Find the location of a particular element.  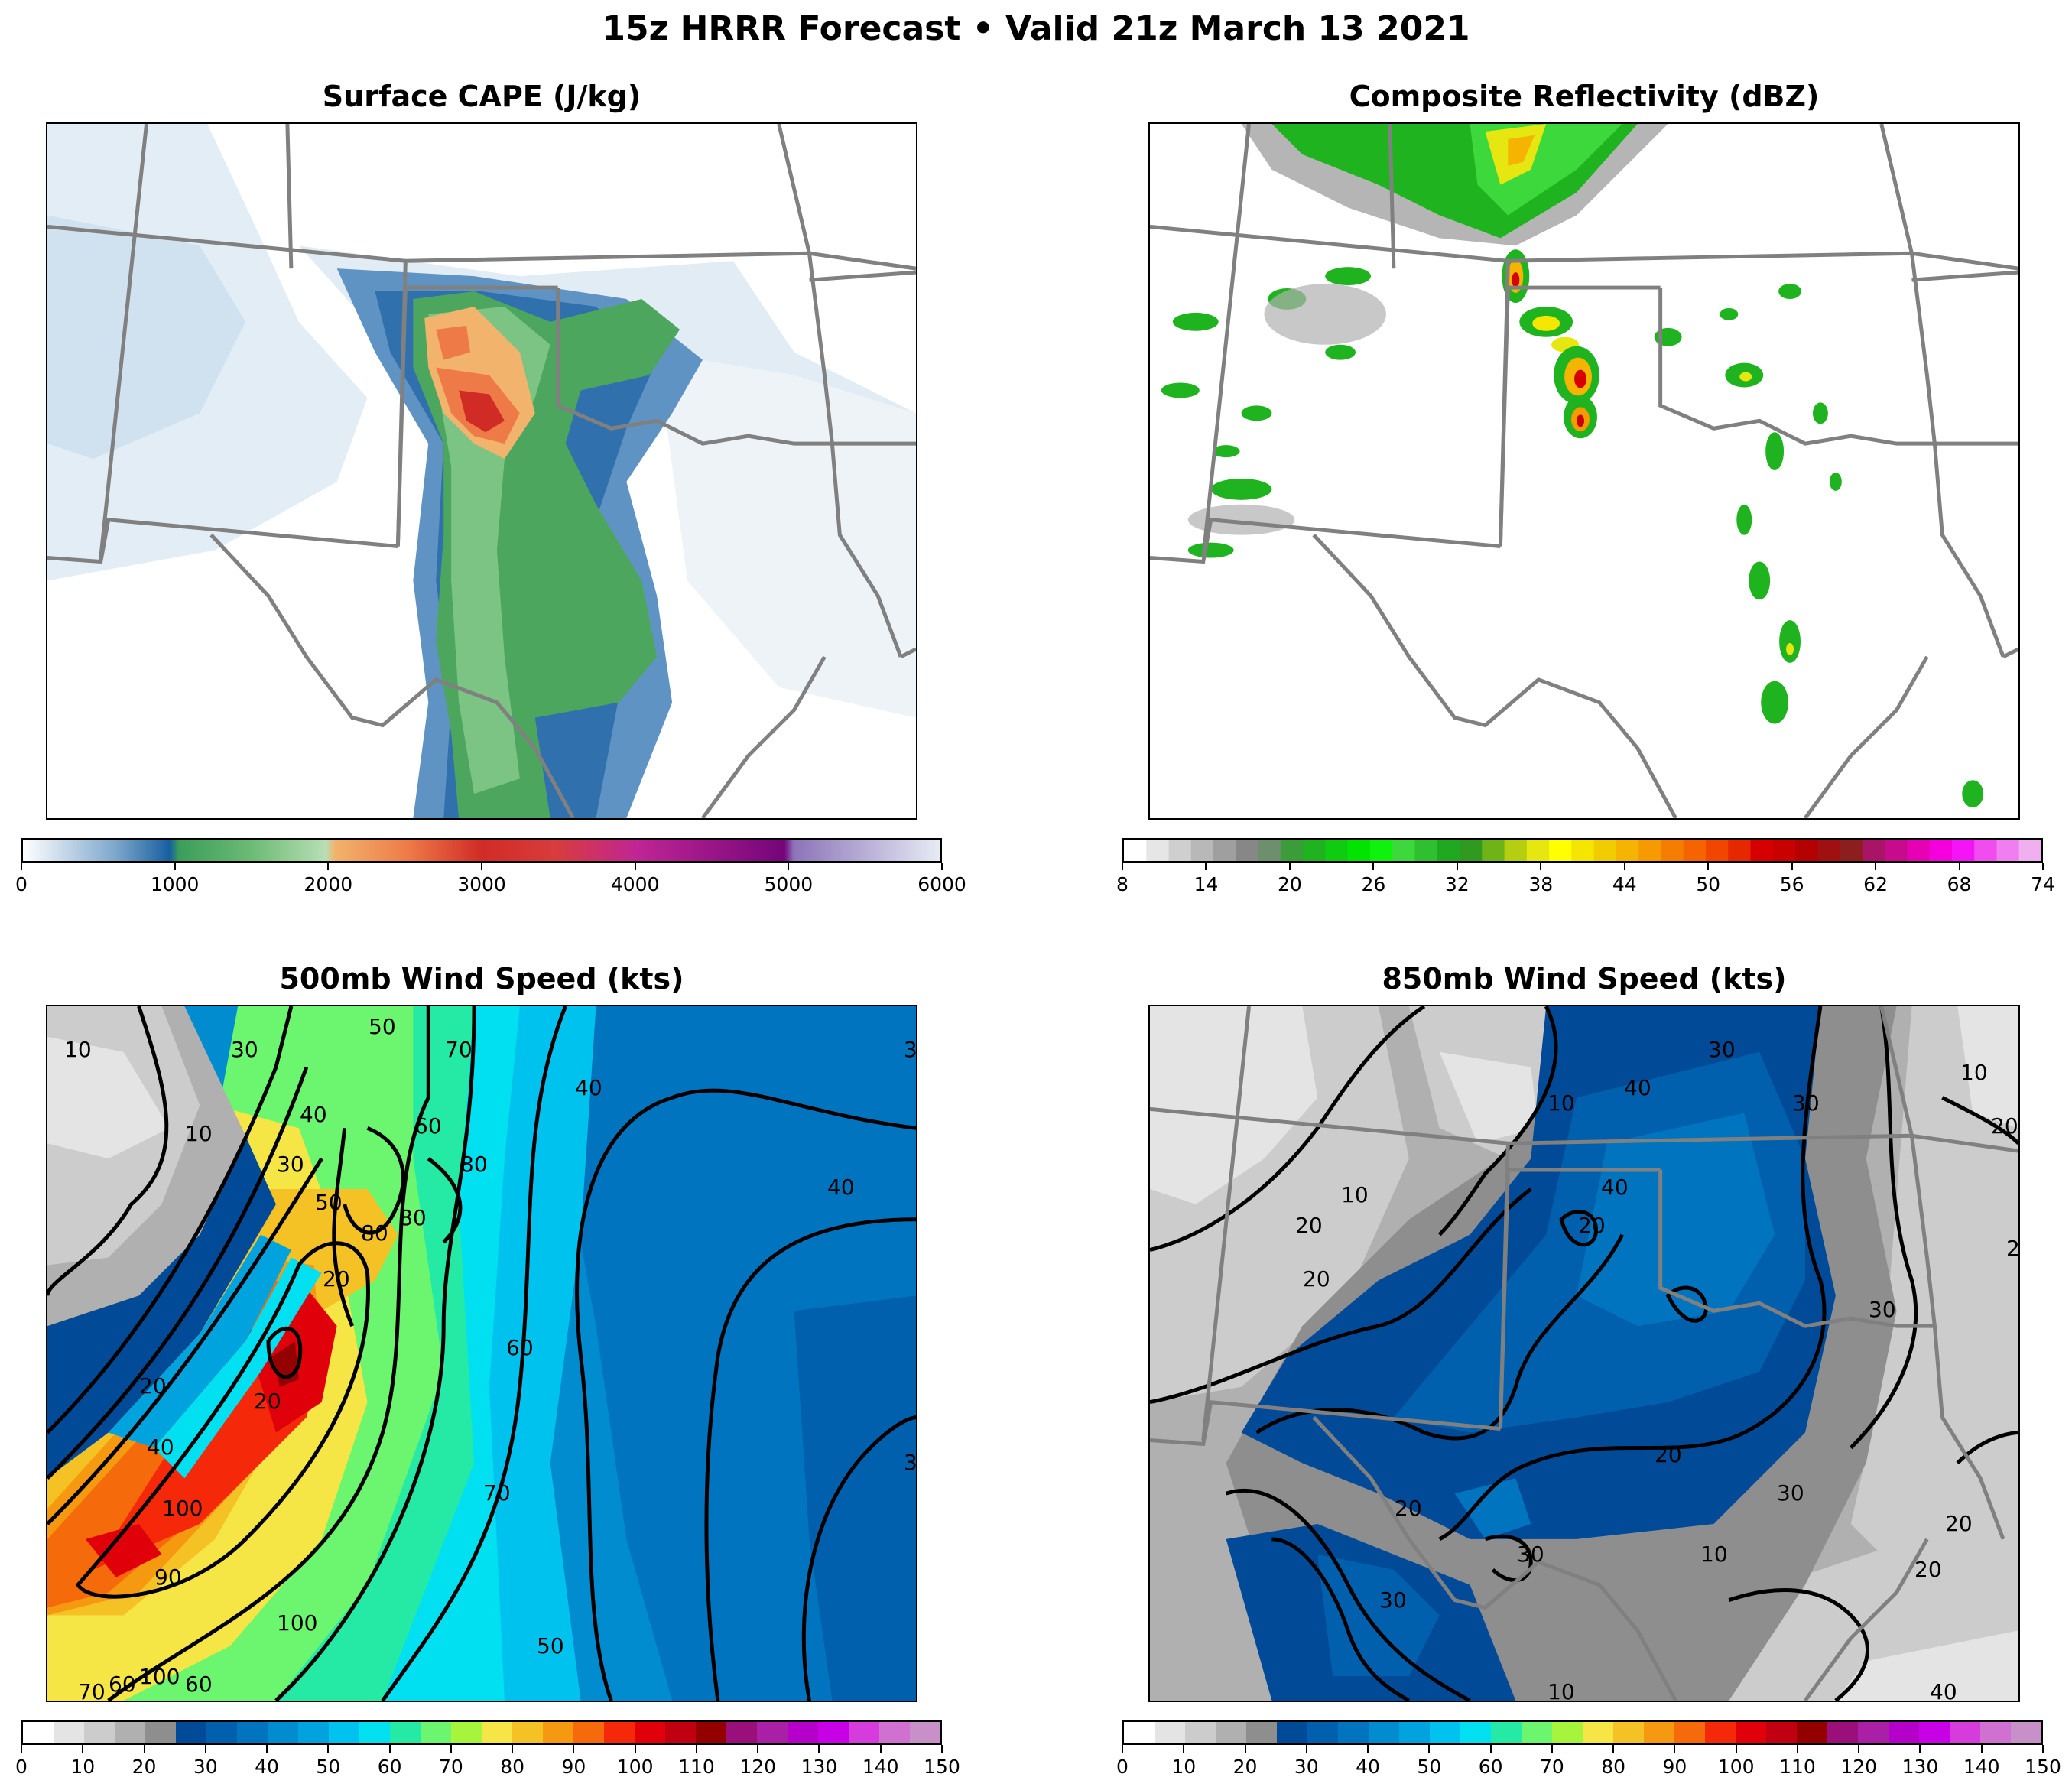

colorbar-tick-label: 90 is located at coordinates (573, 1767).